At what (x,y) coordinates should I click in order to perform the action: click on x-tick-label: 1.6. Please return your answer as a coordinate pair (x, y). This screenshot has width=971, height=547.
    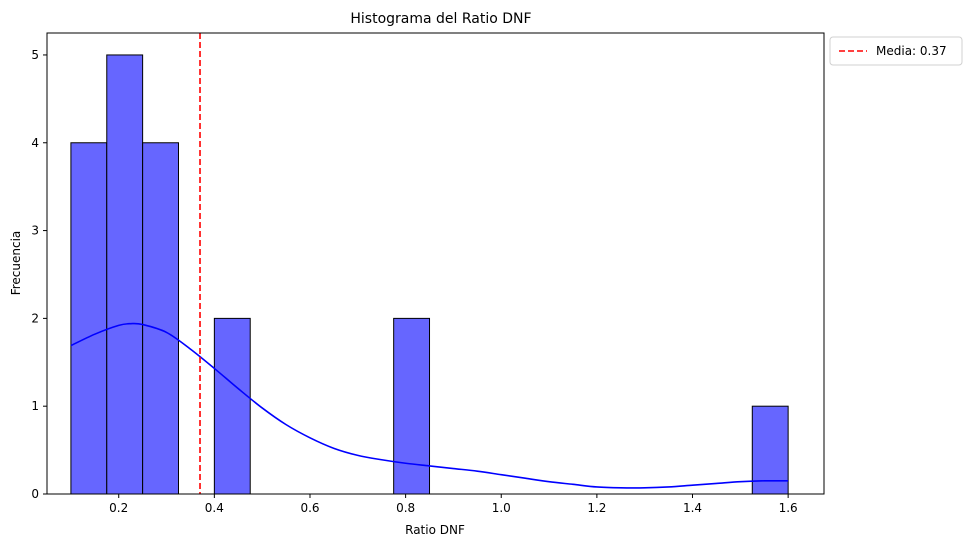
    Looking at the image, I should click on (788, 508).